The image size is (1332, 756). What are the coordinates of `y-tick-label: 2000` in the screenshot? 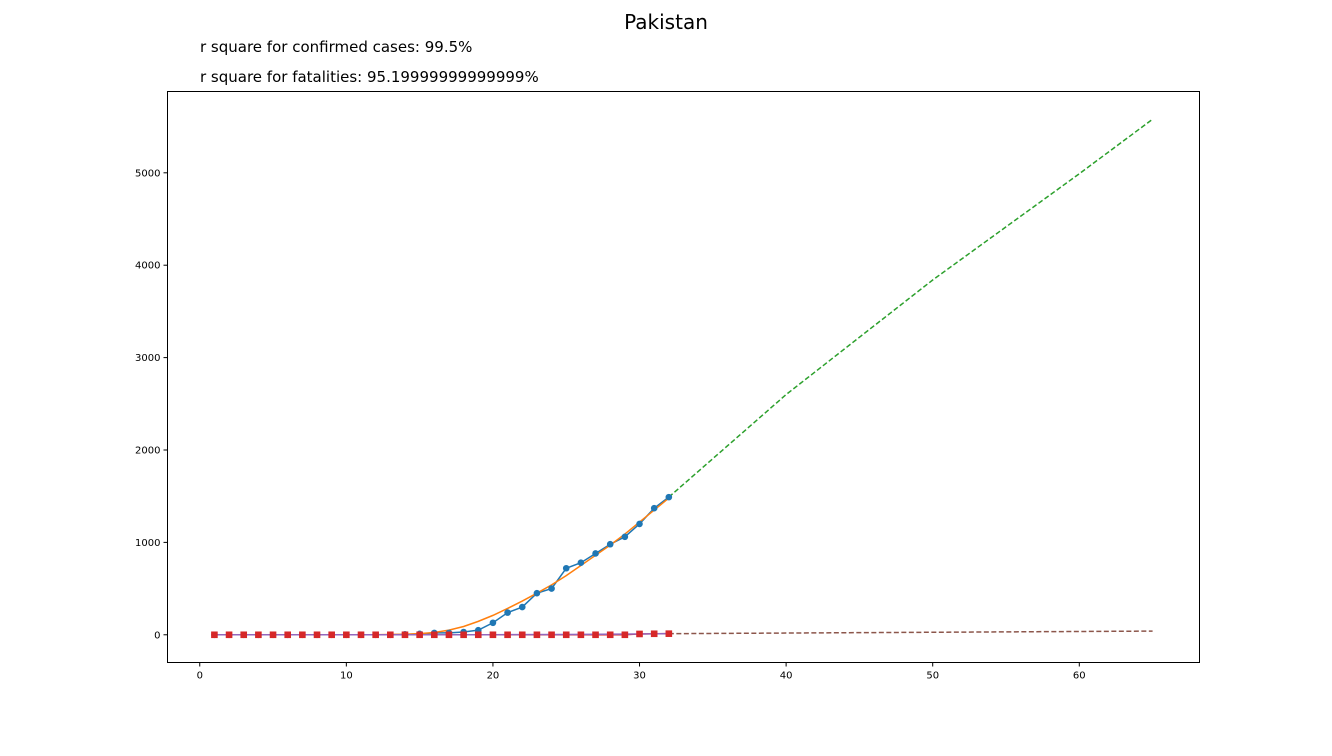 It's located at (147, 450).